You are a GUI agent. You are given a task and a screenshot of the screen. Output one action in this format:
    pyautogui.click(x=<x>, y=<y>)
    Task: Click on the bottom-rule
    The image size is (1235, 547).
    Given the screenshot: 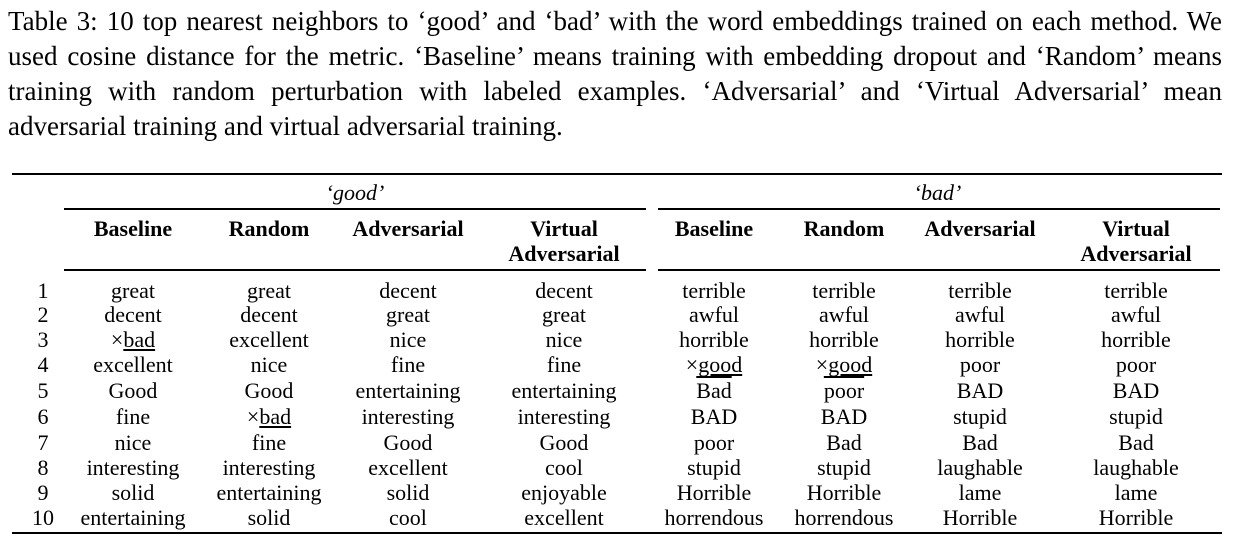 What is the action you would take?
    pyautogui.click(x=617, y=533)
    